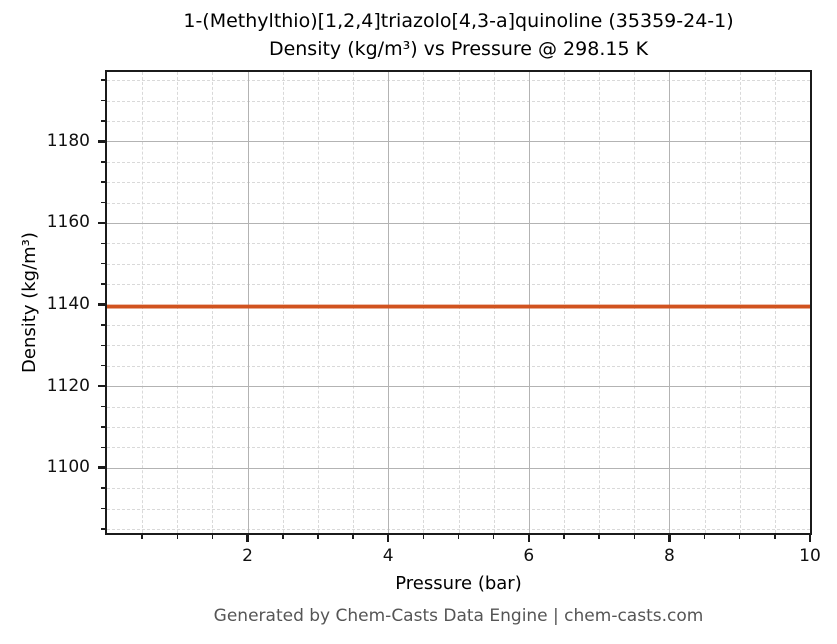 The width and height of the screenshot is (837, 644). Describe the element at coordinates (529, 556) in the screenshot. I see `x-tick-label: 6` at that location.